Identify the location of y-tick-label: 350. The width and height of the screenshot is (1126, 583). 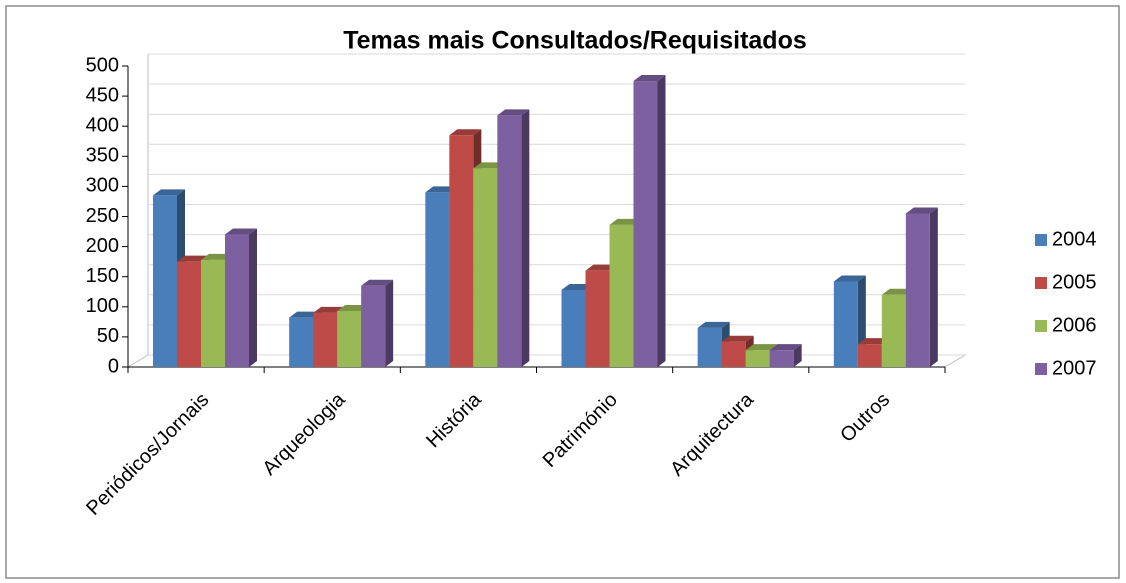
(102, 156).